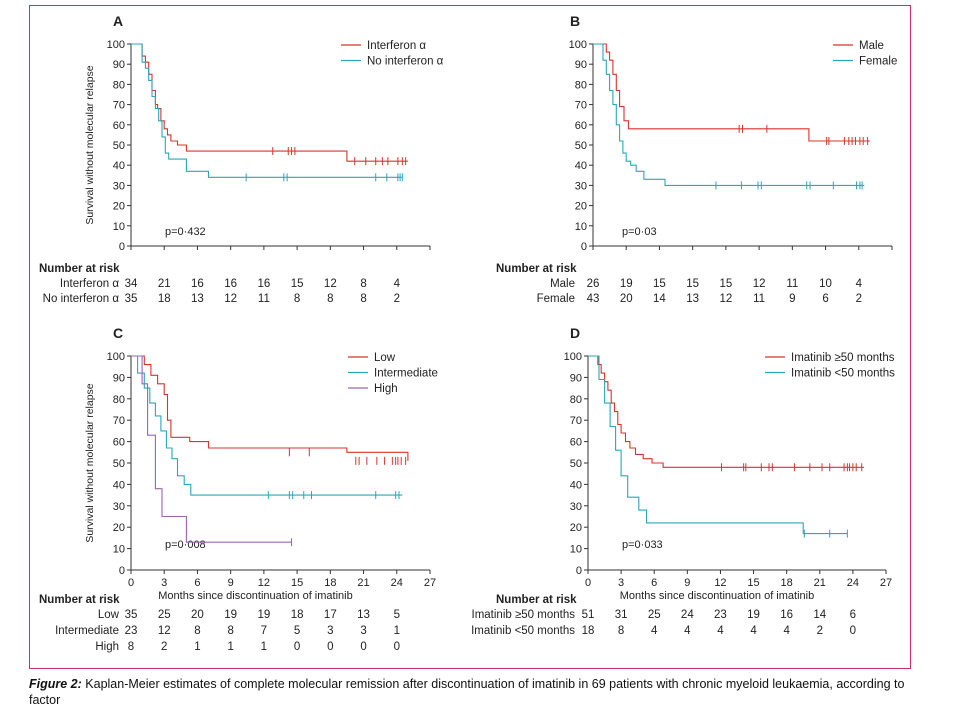 The width and height of the screenshot is (960, 720). What do you see at coordinates (118, 333) in the screenshot?
I see `panel-letter: C` at bounding box center [118, 333].